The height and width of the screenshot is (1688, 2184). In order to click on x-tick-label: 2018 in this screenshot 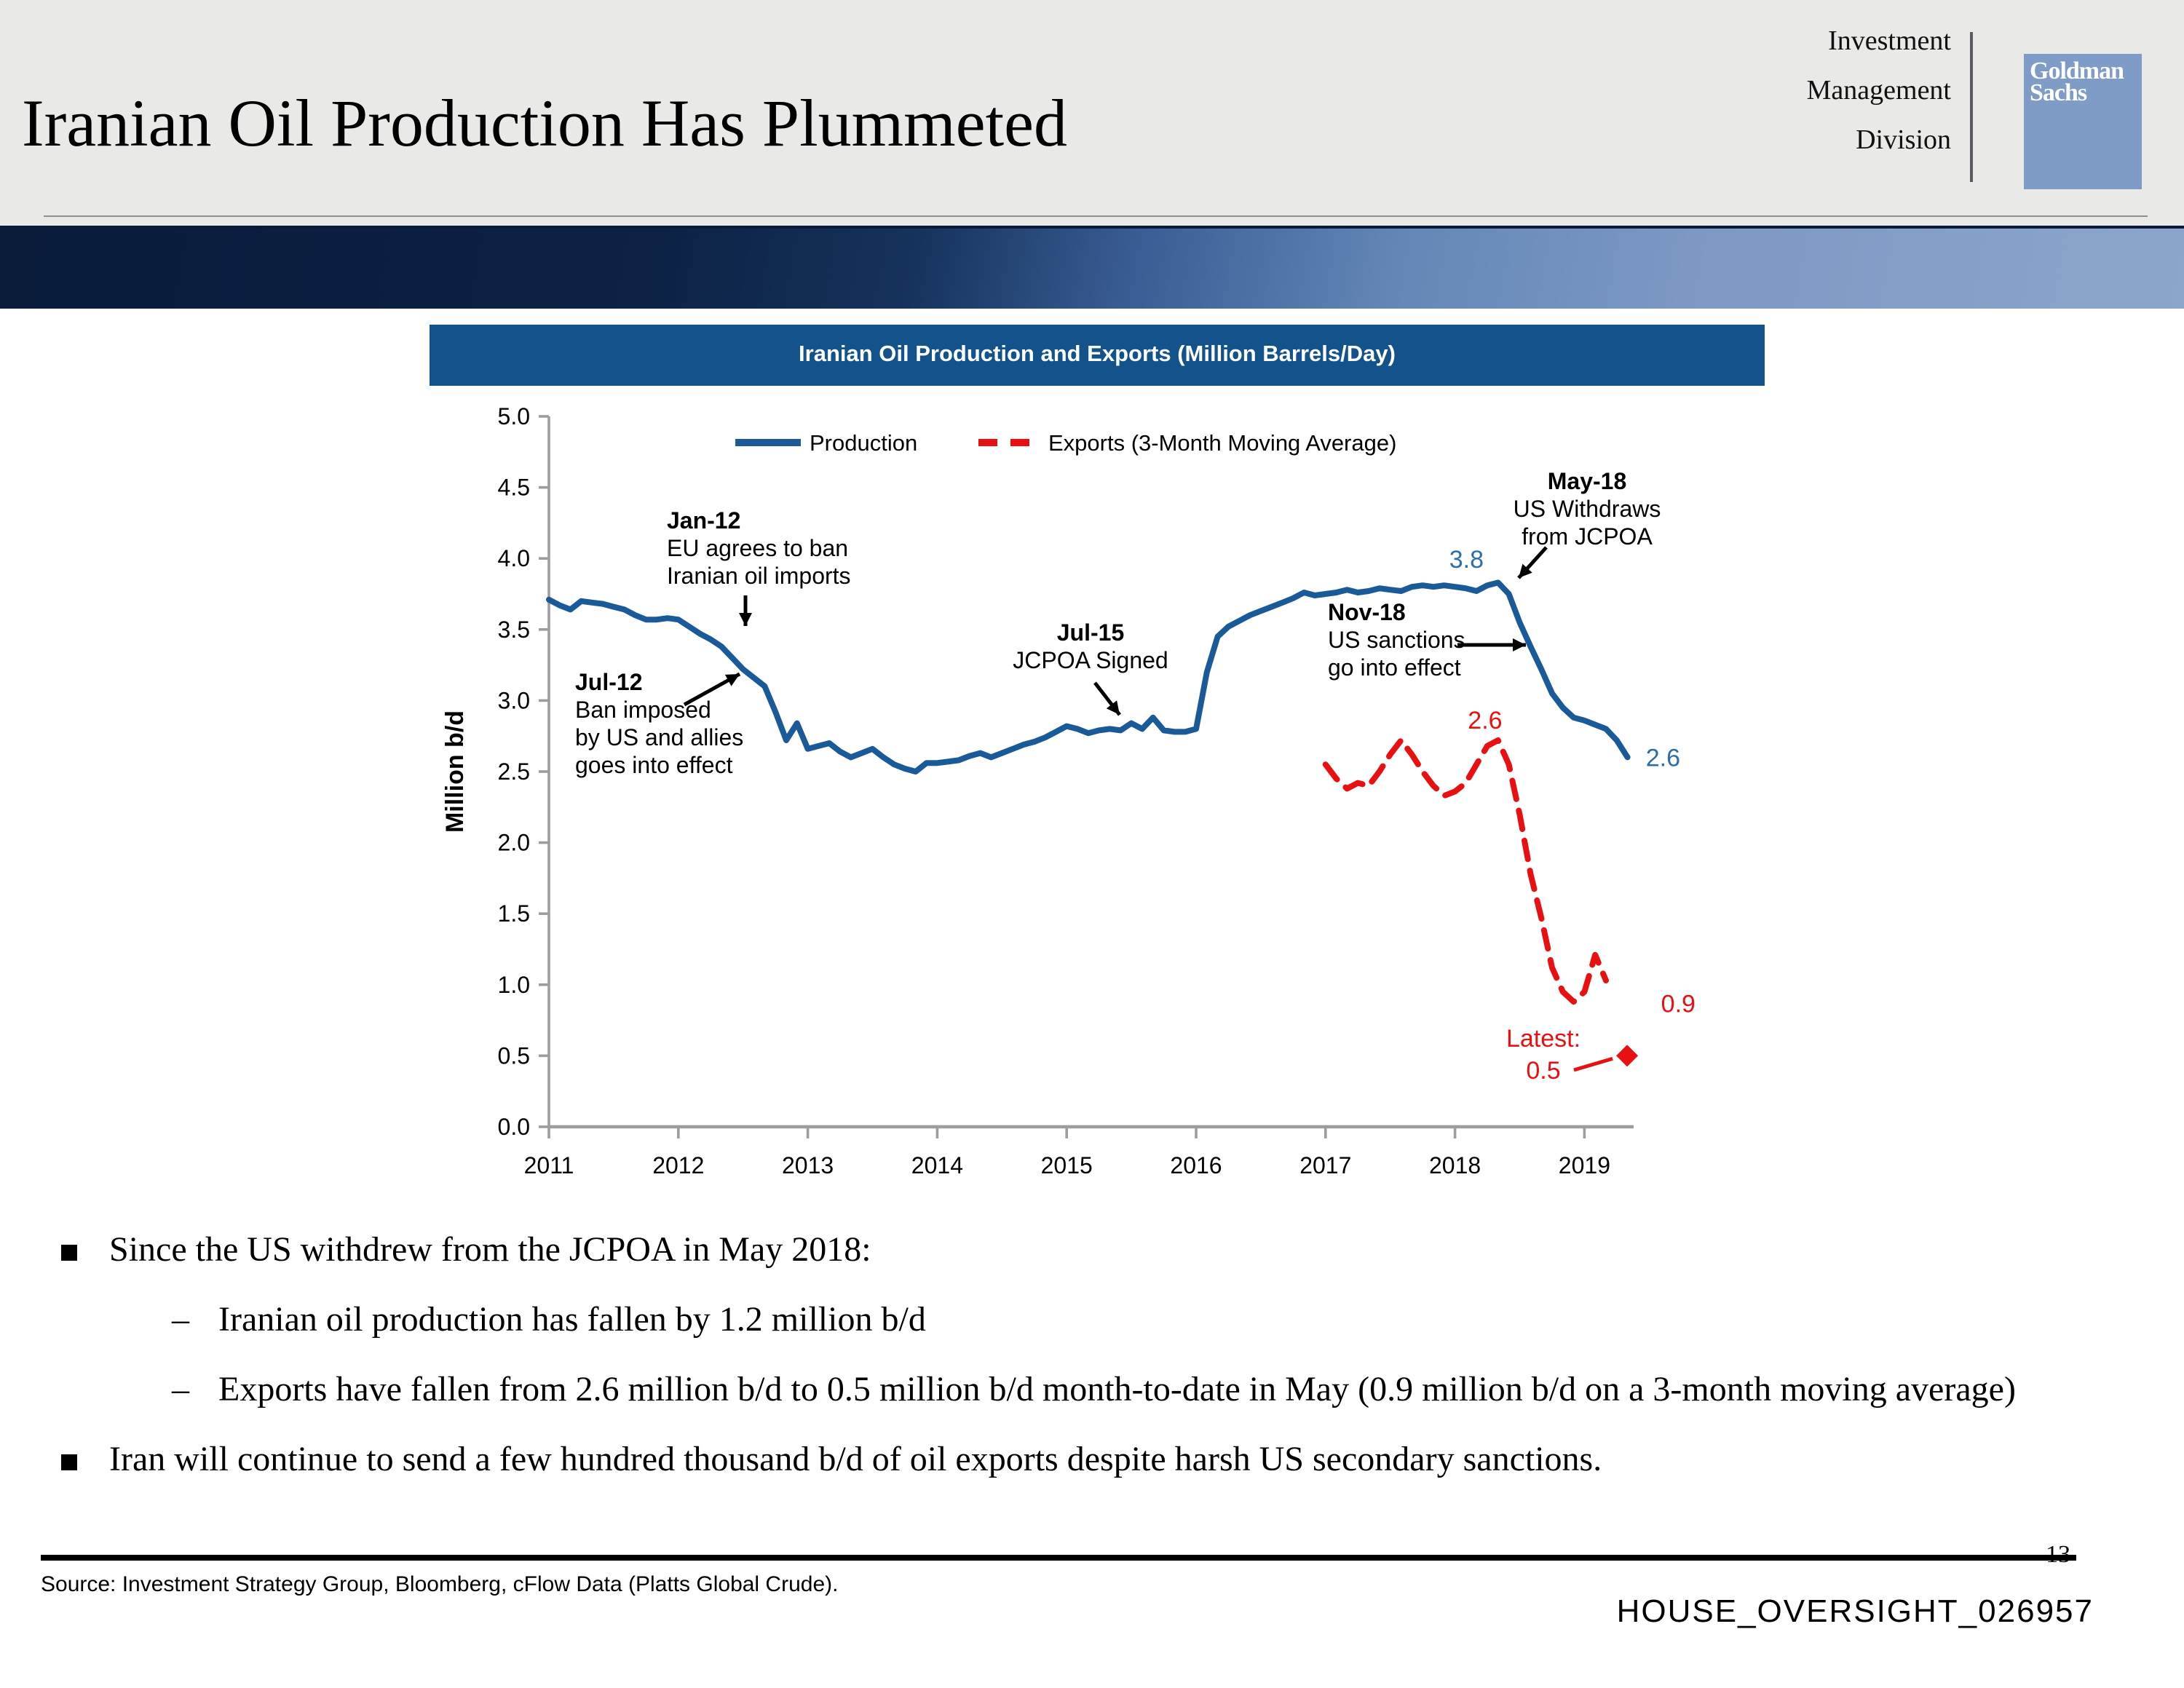, I will do `click(1455, 1165)`.